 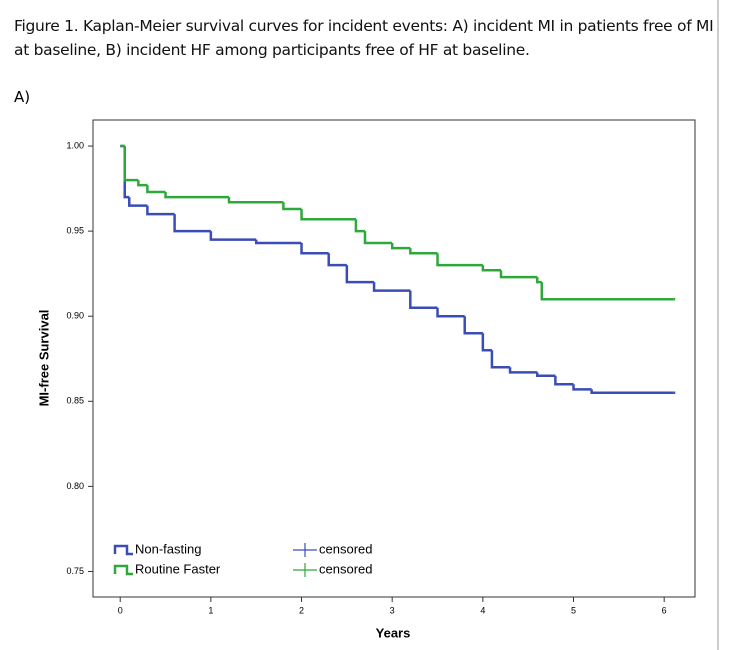 What do you see at coordinates (573, 610) in the screenshot?
I see `x-tick-label: 5` at bounding box center [573, 610].